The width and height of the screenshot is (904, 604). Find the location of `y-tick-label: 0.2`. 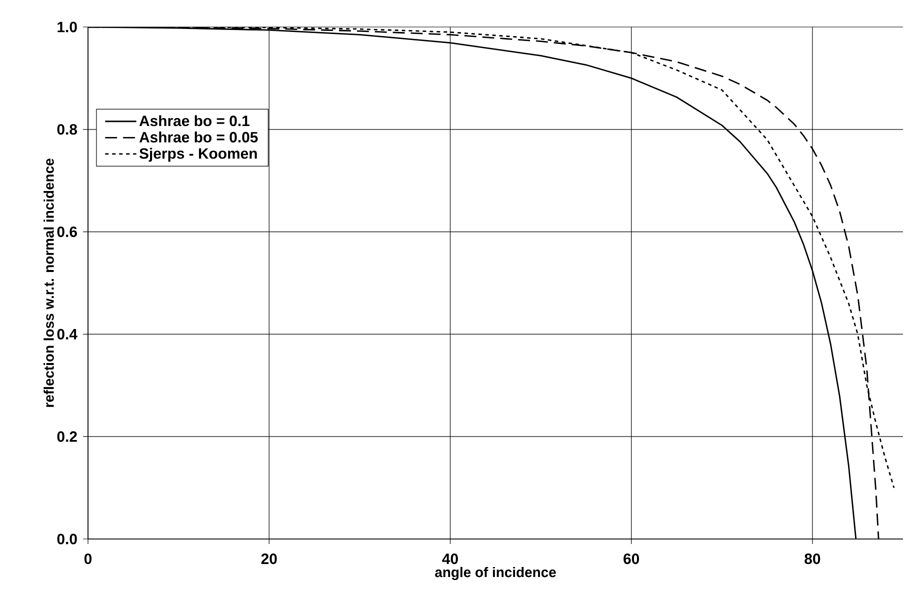

y-tick-label: 0.2 is located at coordinates (67, 436).